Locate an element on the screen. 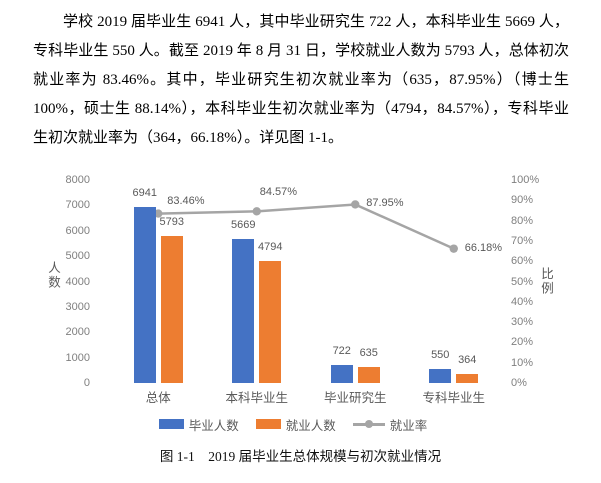  legend-item: 就业人数 is located at coordinates (295, 424).